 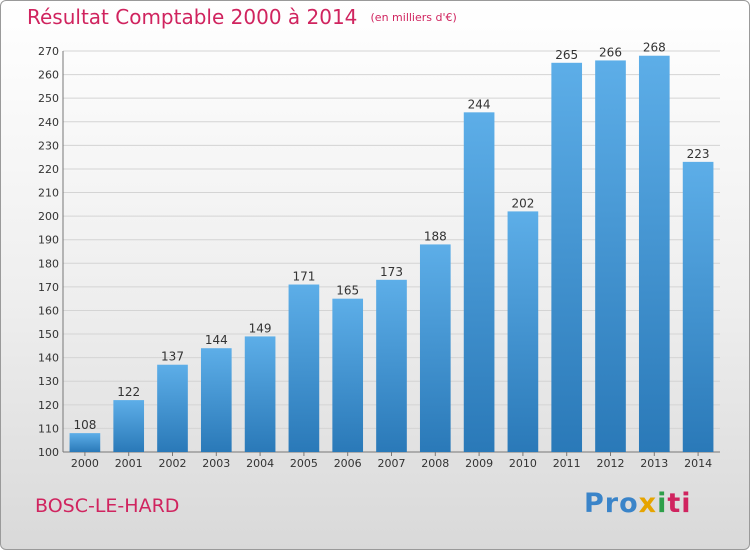 I want to click on data-label: 108, so click(x=84, y=425).